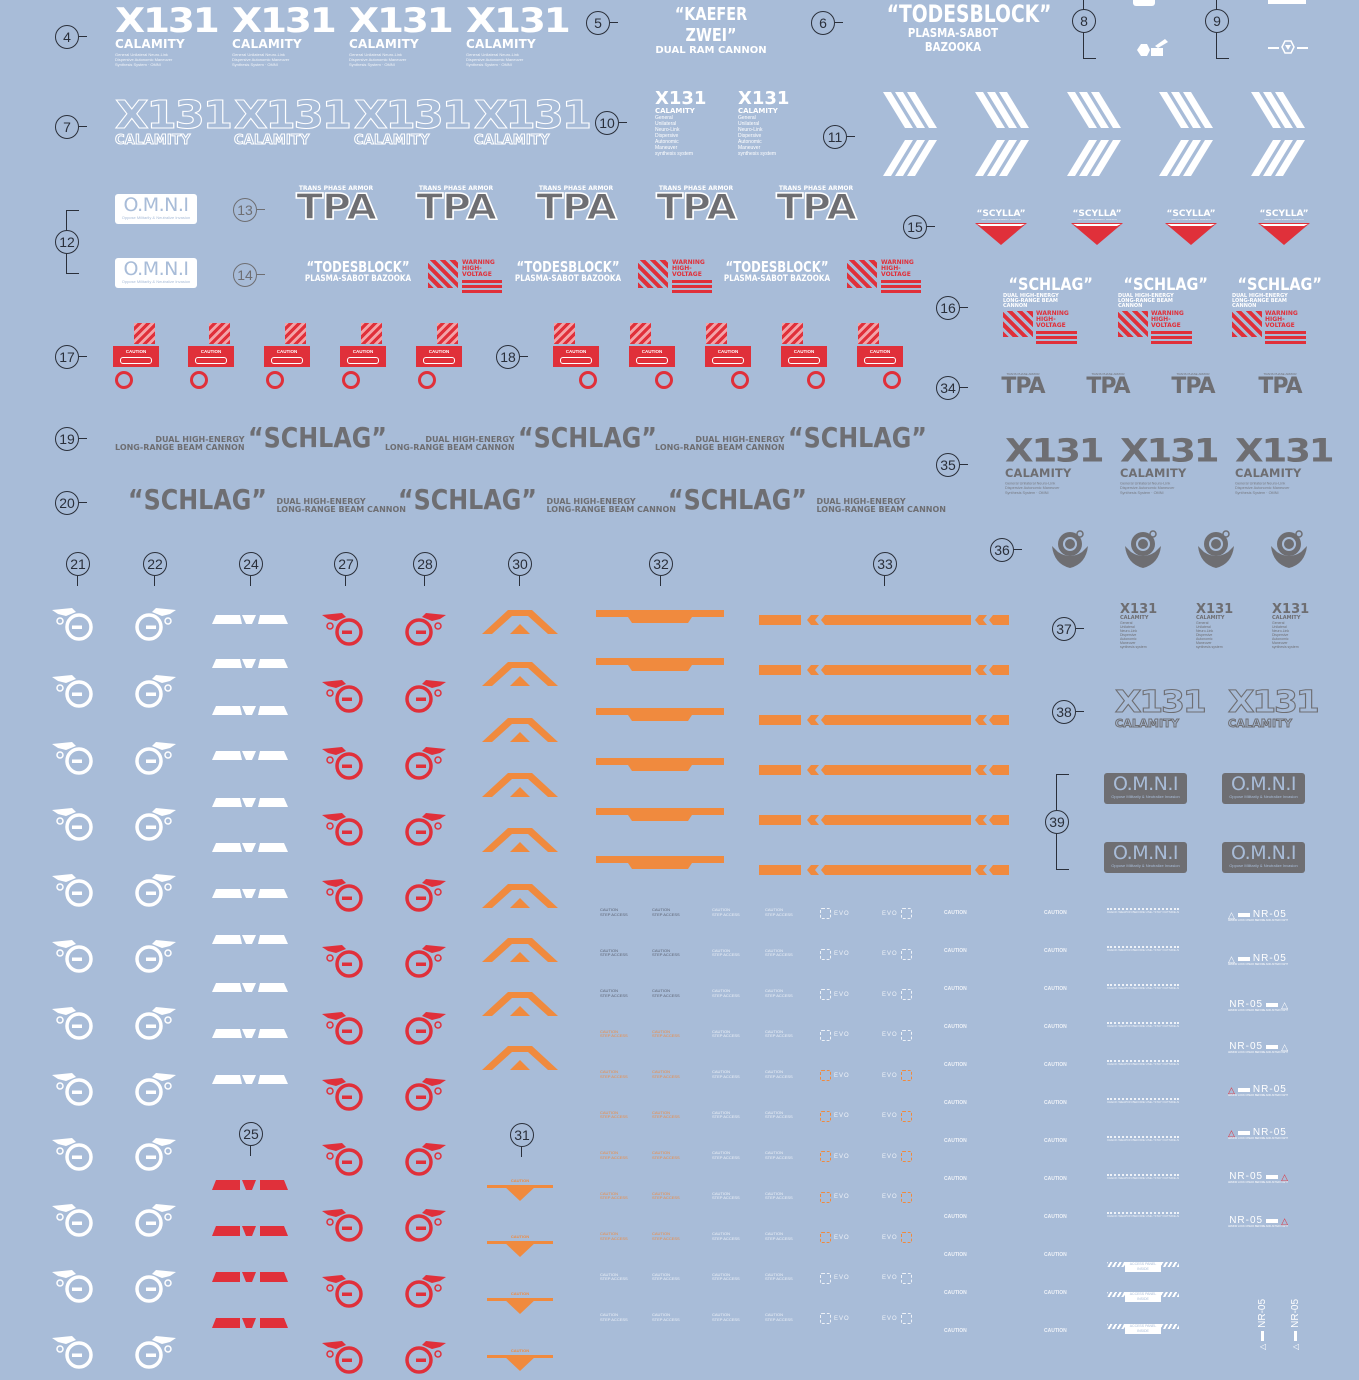  What do you see at coordinates (156, 269) in the screenshot?
I see `omni-text: O.M.N.I` at bounding box center [156, 269].